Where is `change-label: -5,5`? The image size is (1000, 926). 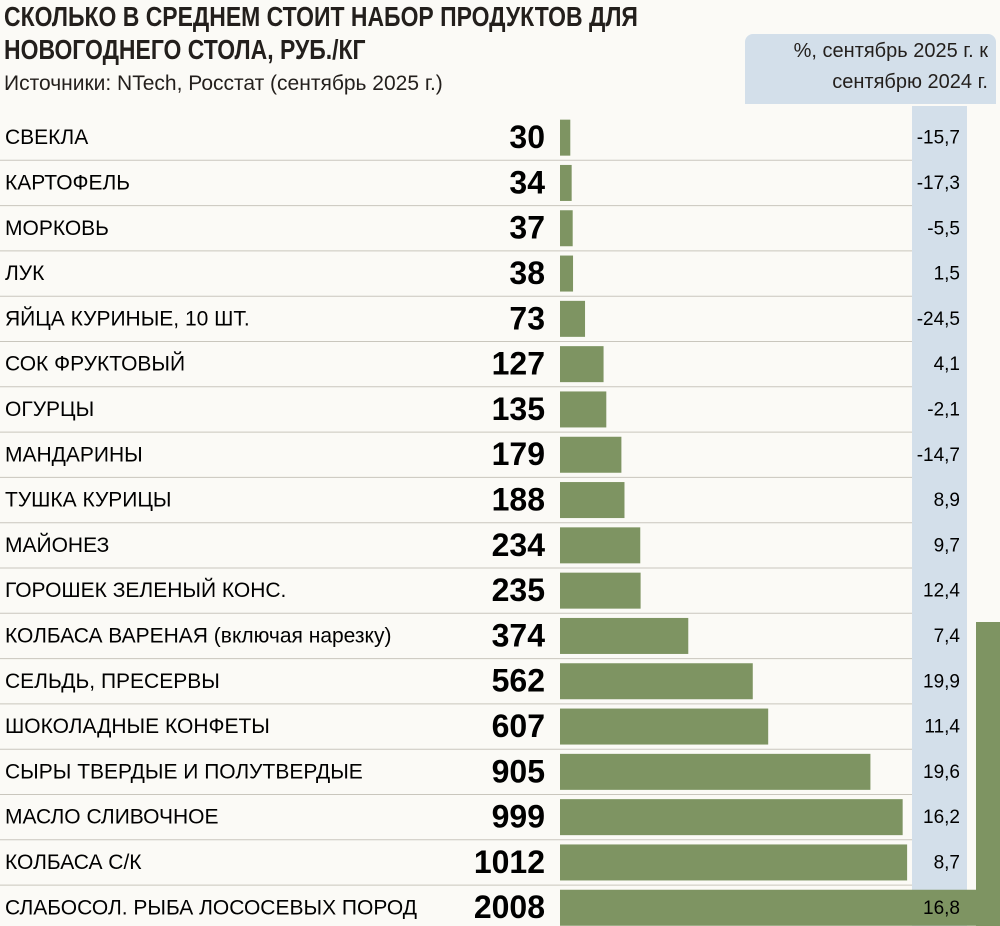 change-label: -5,5 is located at coordinates (943, 228).